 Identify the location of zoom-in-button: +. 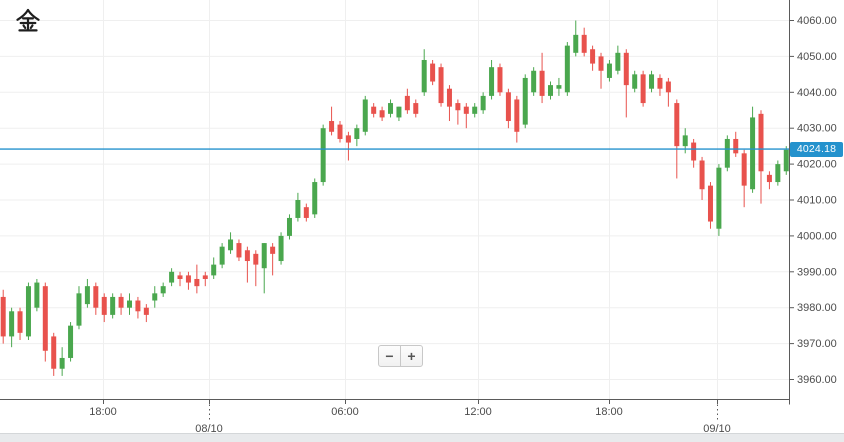
(411, 356).